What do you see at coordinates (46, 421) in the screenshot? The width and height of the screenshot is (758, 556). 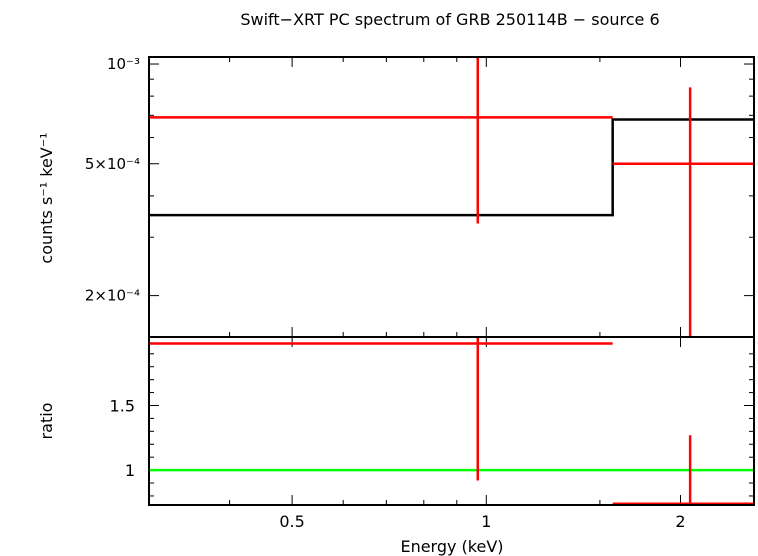 I see `bottom-y-axis-label: ratio` at bounding box center [46, 421].